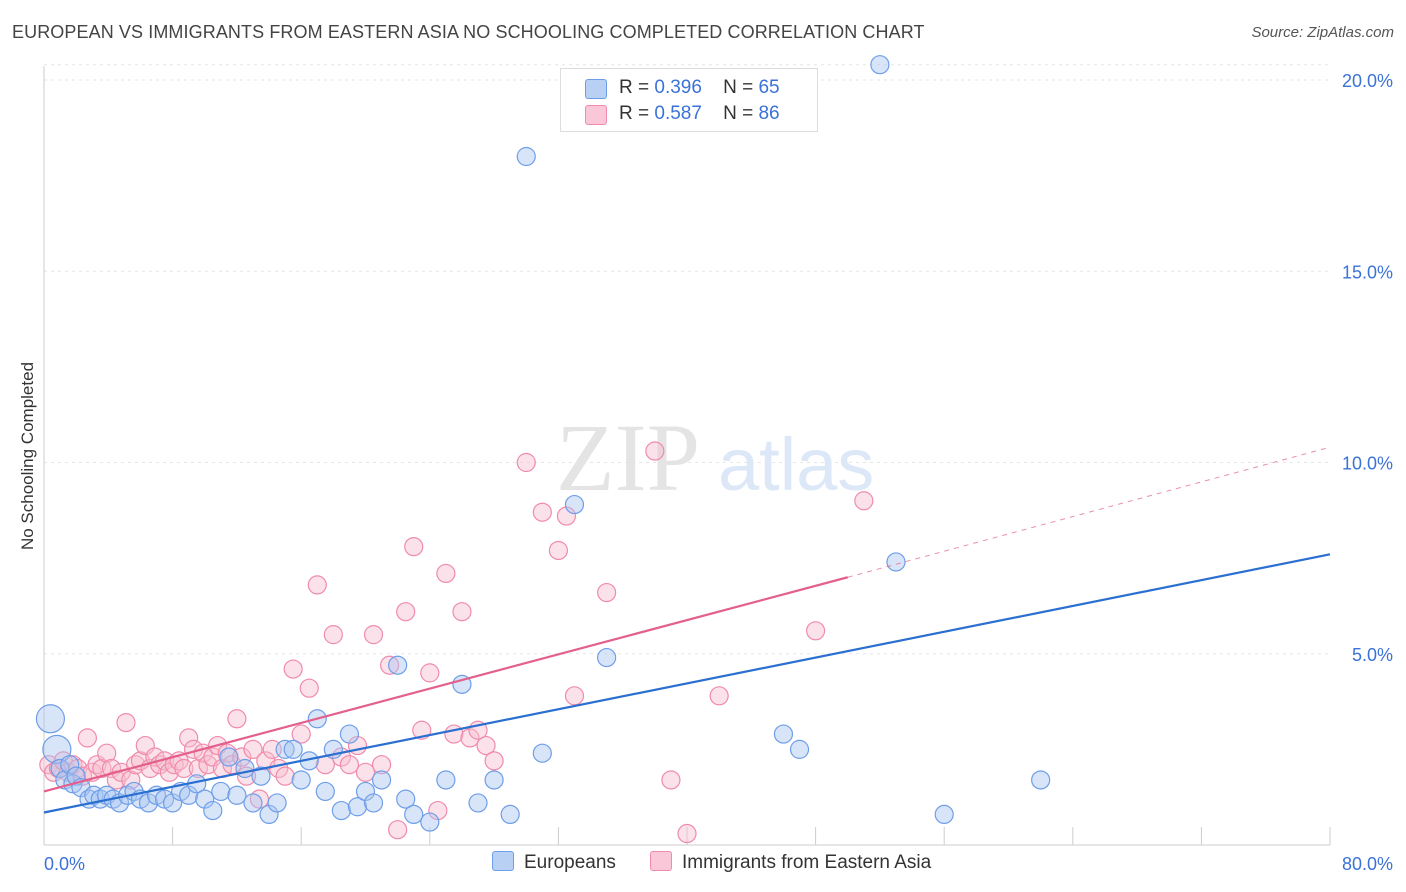  Describe the element at coordinates (1367, 464) in the screenshot. I see `y-tick-label: 10.0%` at that location.